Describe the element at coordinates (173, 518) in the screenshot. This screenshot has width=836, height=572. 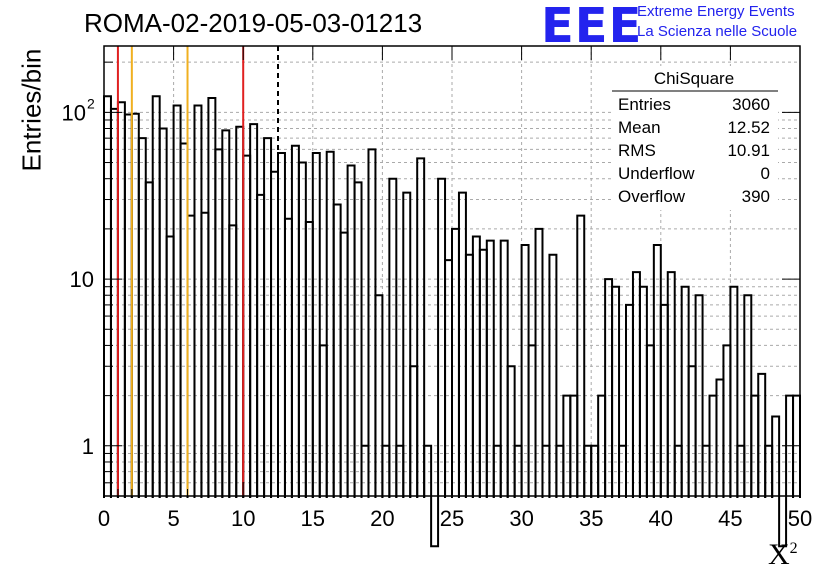
I see `x-tick-label: 5` at that location.